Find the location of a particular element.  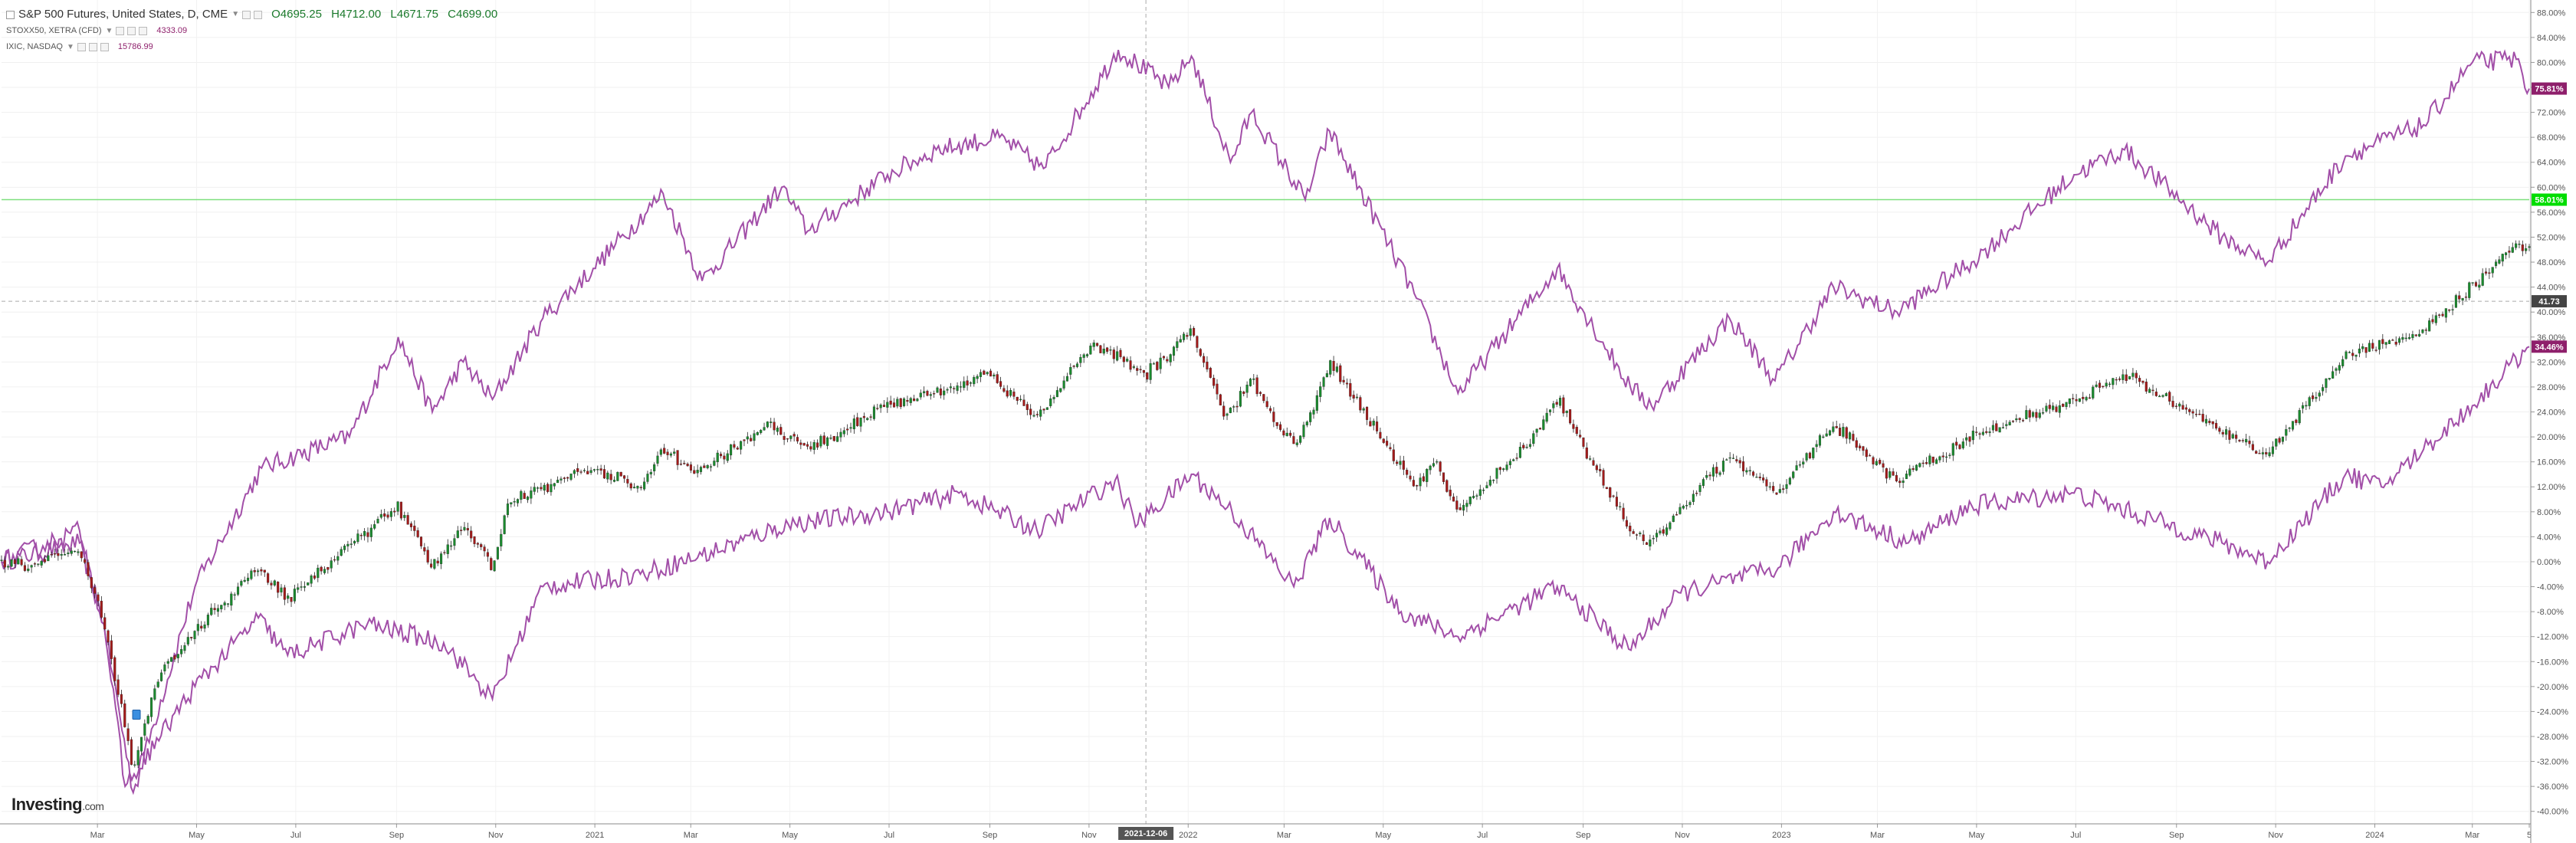

collapse-icon is located at coordinates (10, 14).